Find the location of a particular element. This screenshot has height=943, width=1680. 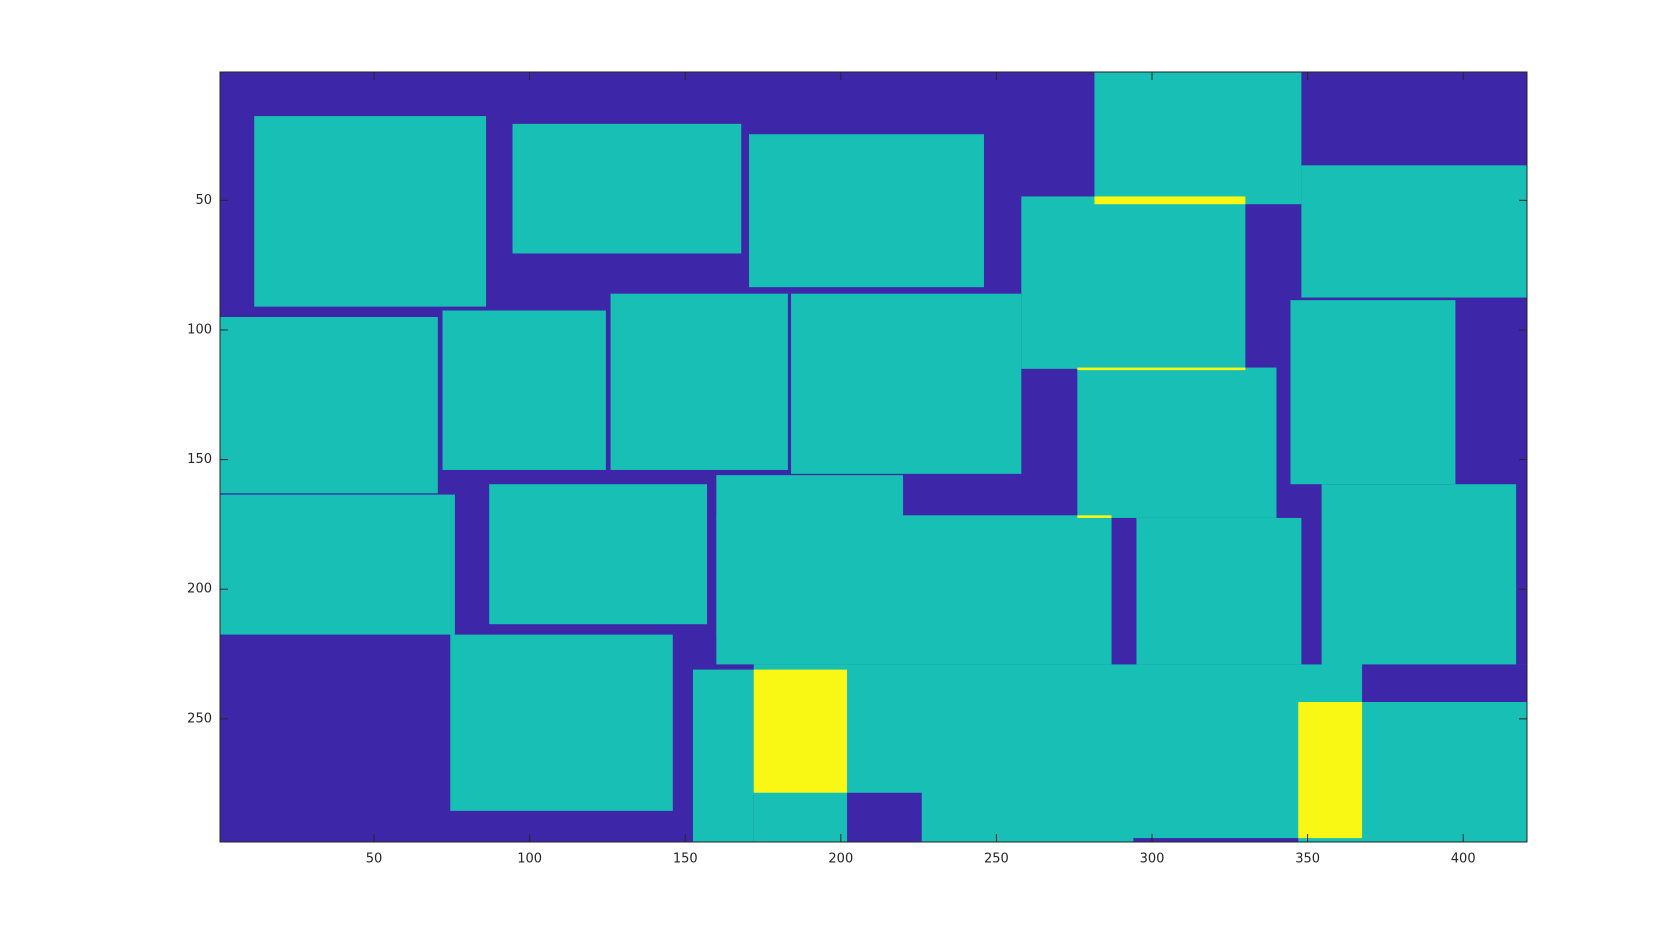

x-tick-label: 400 is located at coordinates (1463, 859).